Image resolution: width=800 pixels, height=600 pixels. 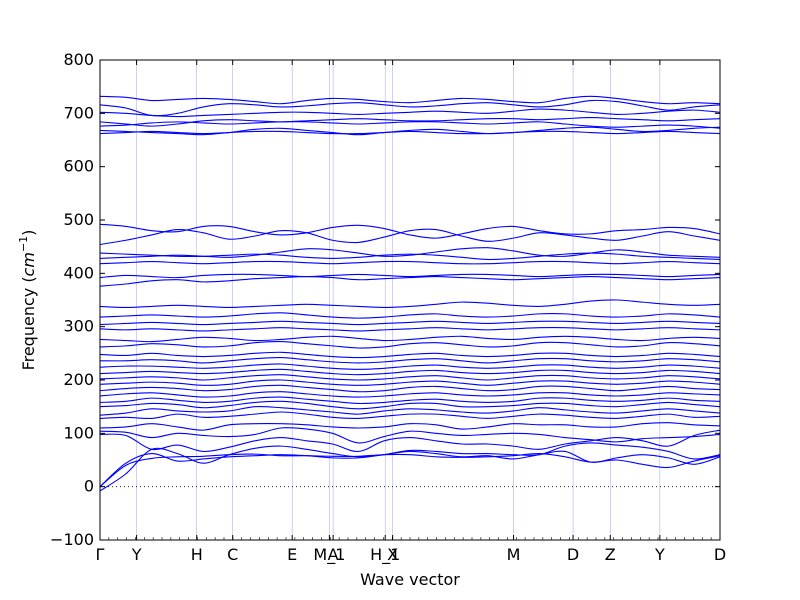 I want to click on y-axis-unit: cm, so click(x=28, y=264).